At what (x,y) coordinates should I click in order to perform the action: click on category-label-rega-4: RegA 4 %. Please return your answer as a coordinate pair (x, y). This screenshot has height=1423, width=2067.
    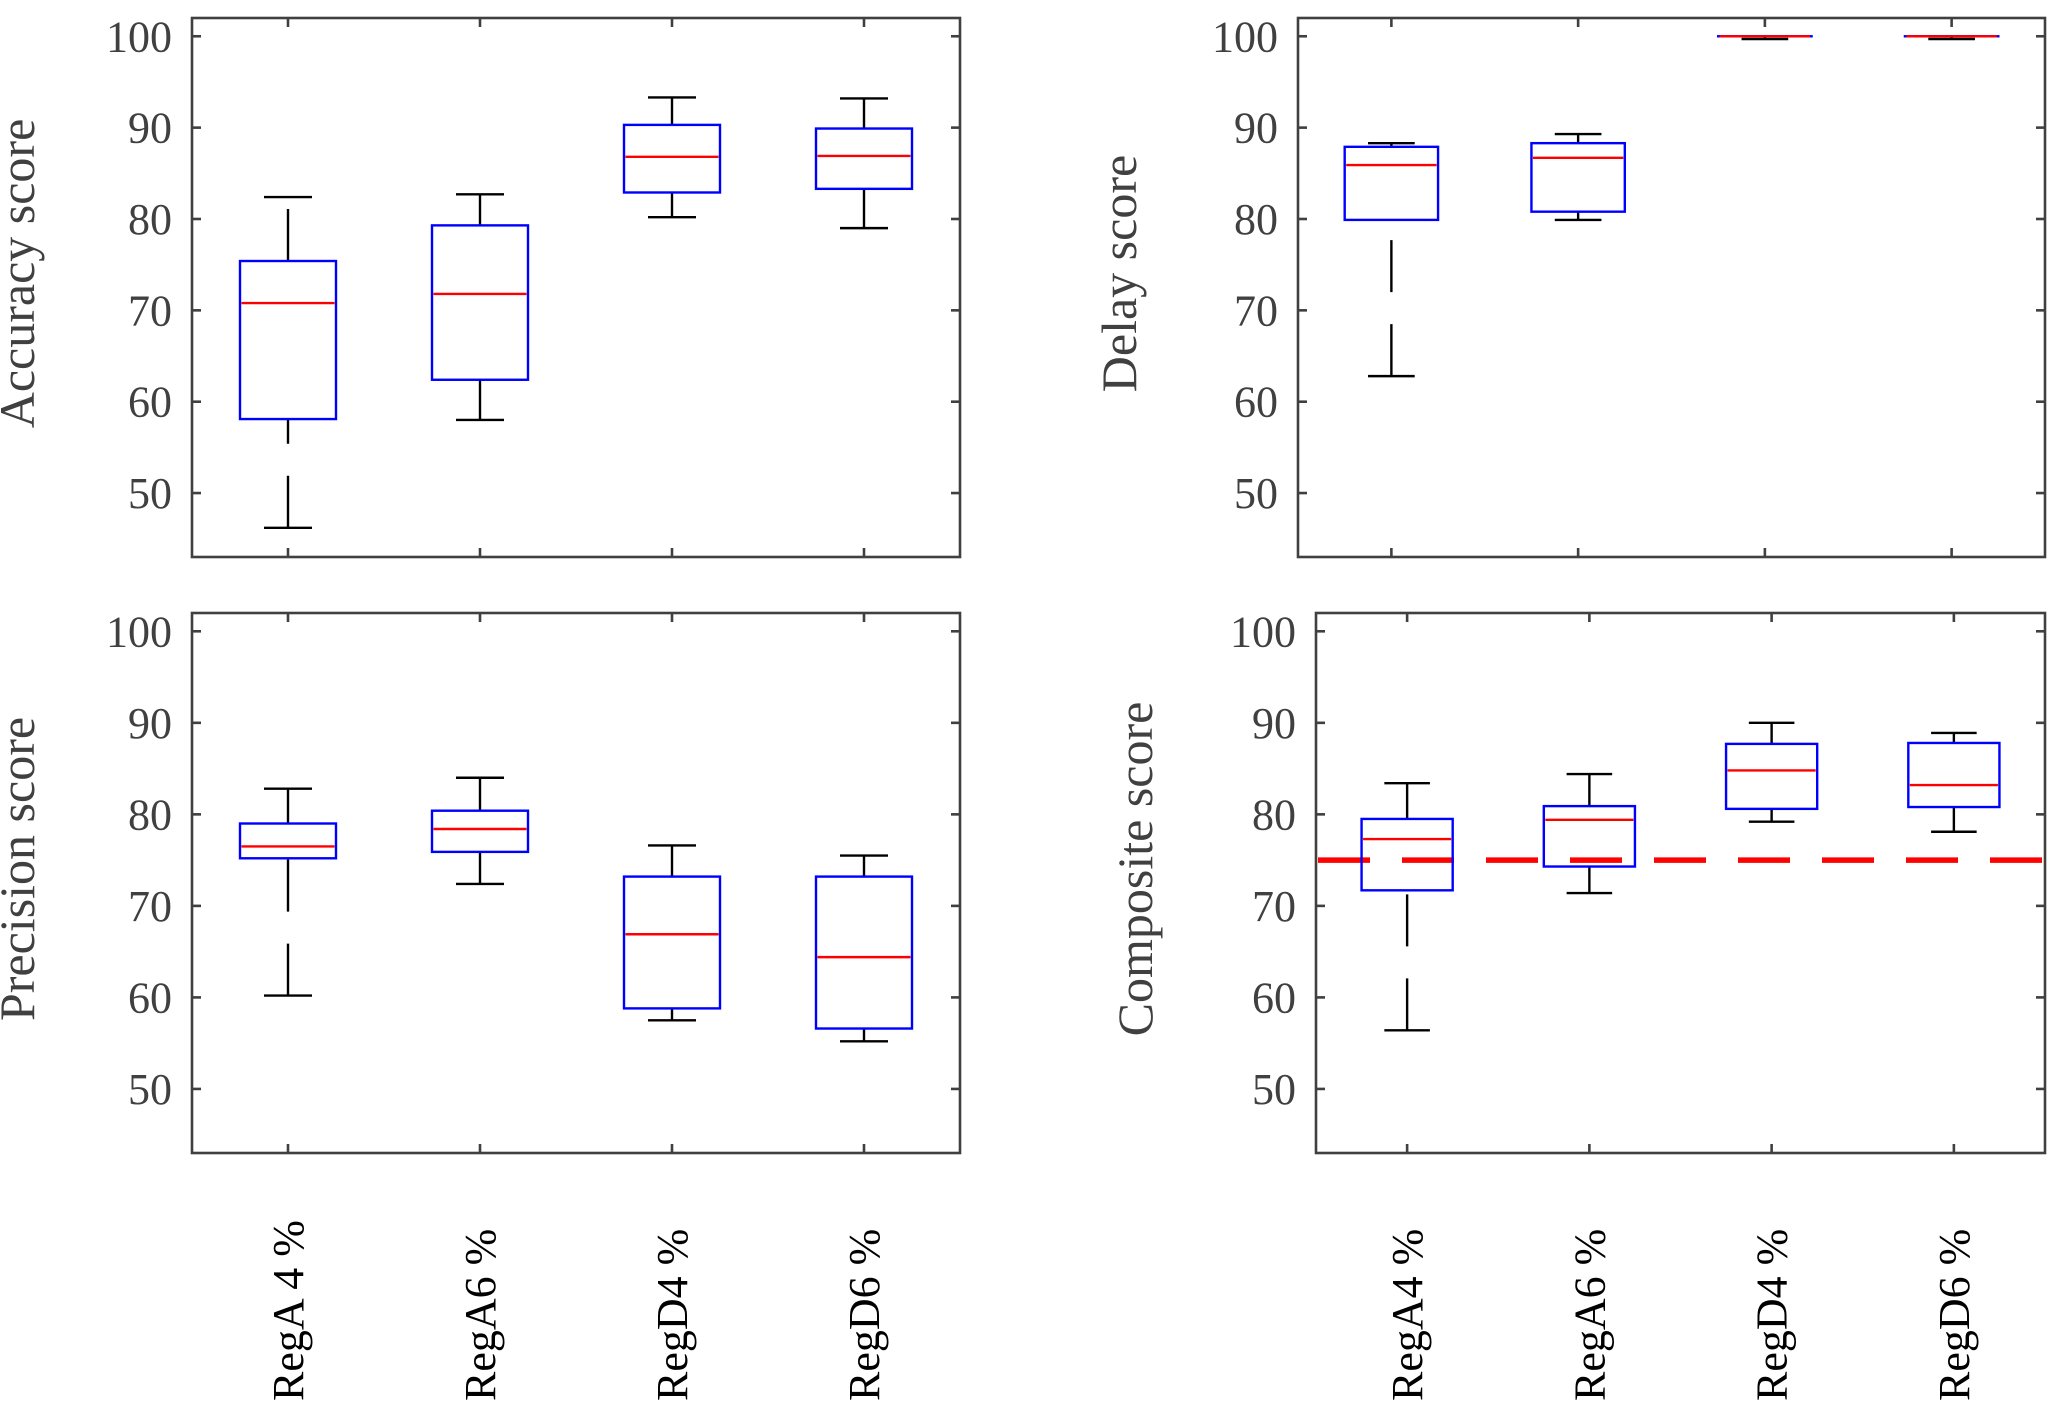
    Looking at the image, I should click on (288, 1310).